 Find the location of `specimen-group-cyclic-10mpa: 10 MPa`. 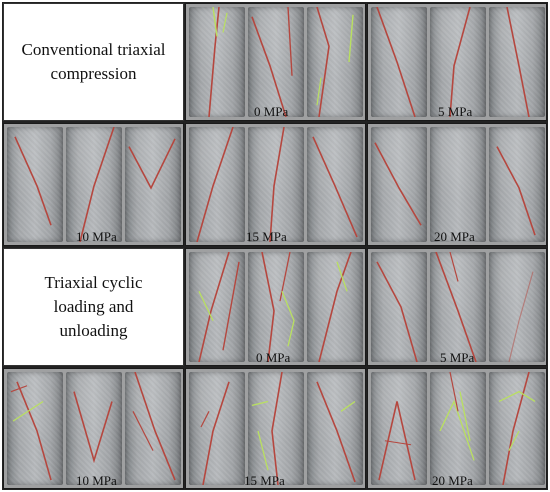

specimen-group-cyclic-10mpa: 10 MPa is located at coordinates (93, 428).